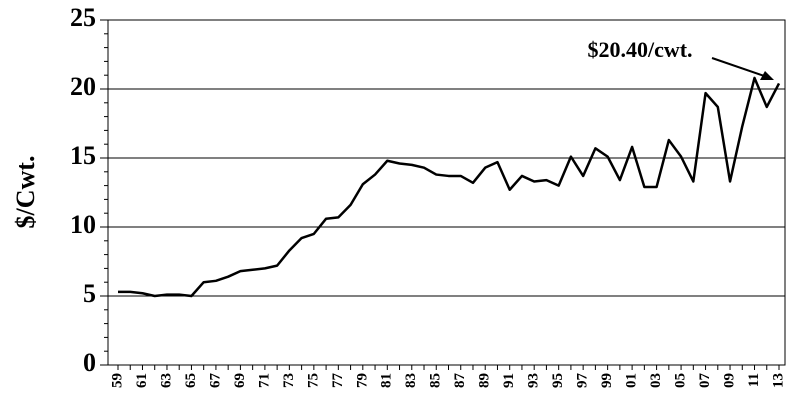 Image resolution: width=787 pixels, height=409 pixels. What do you see at coordinates (583, 381) in the screenshot?
I see `x-tick-label: 97` at bounding box center [583, 381].